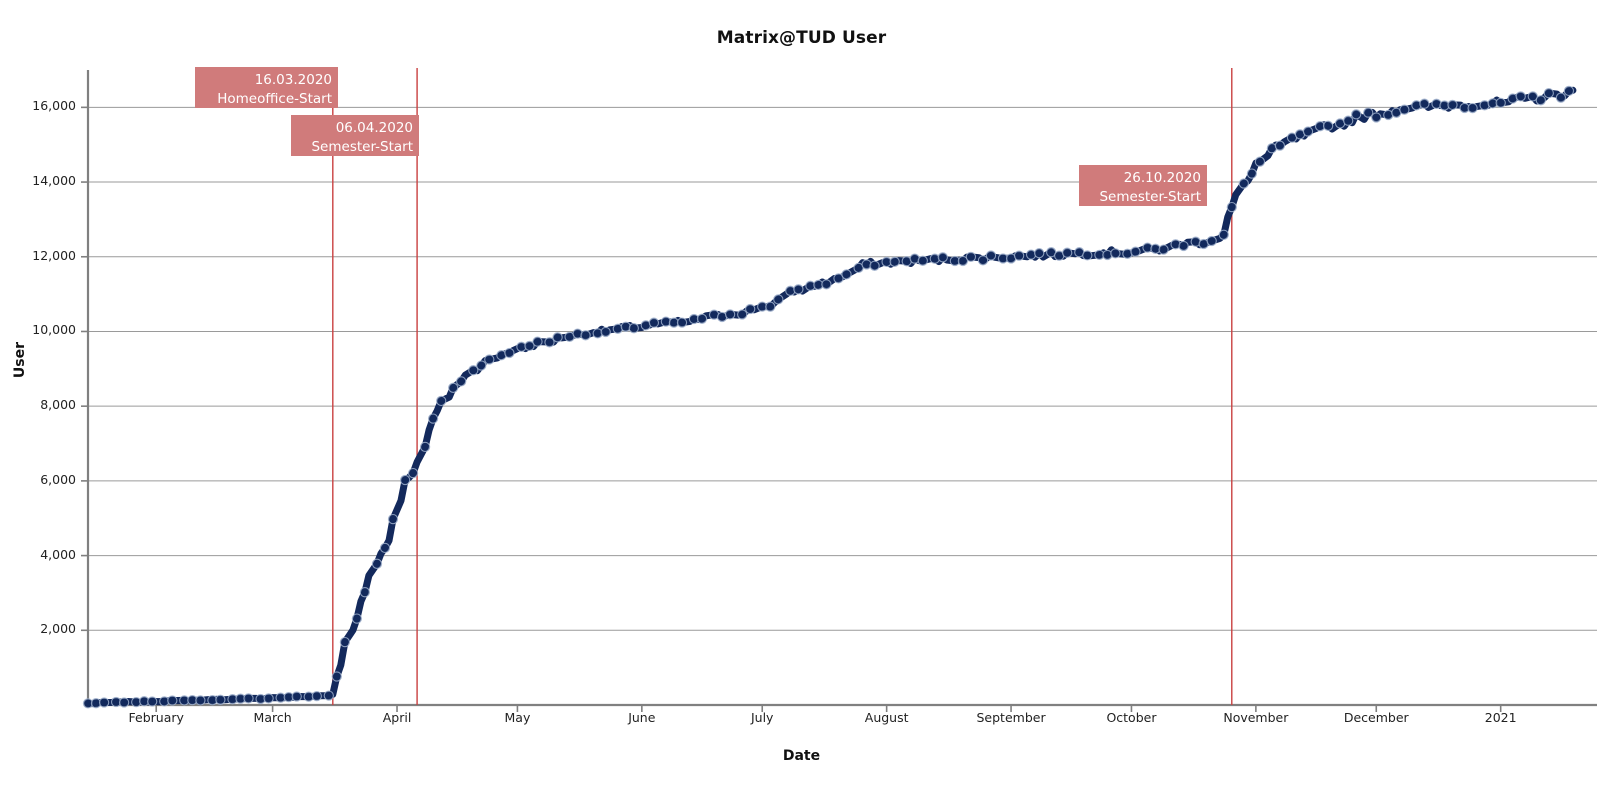 The width and height of the screenshot is (1603, 788). Describe the element at coordinates (58, 554) in the screenshot. I see `y-tick-label: 4,000` at that location.